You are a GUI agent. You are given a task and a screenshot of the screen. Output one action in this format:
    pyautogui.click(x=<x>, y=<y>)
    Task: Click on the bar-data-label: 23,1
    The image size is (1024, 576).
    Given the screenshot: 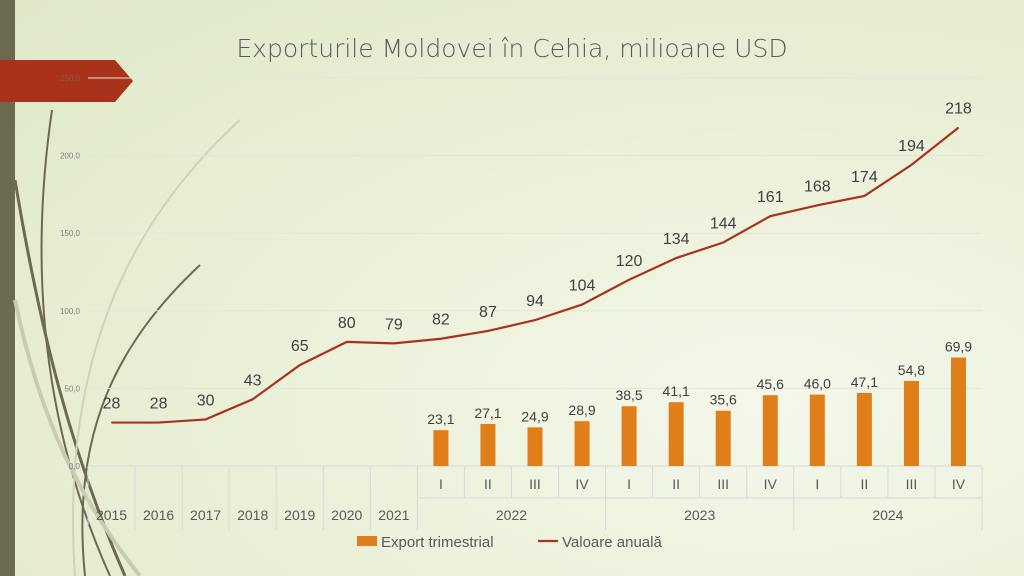 What is the action you would take?
    pyautogui.click(x=440, y=419)
    